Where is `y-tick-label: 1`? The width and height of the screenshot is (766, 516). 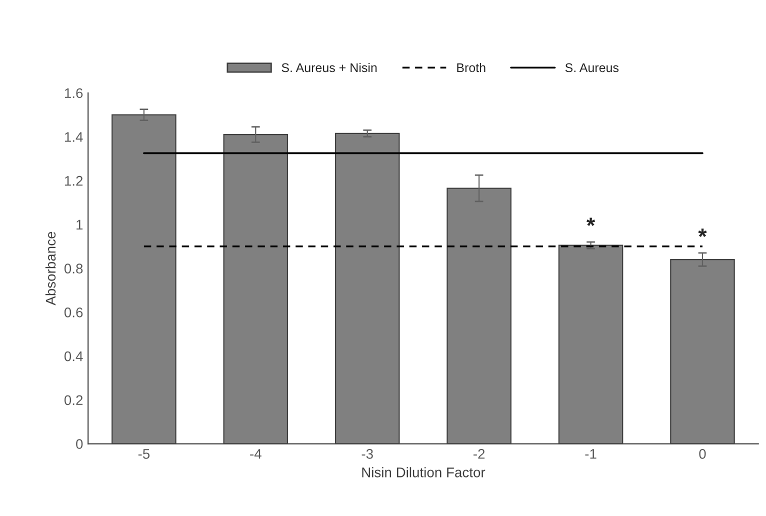
y-tick-label: 1 is located at coordinates (79, 225).